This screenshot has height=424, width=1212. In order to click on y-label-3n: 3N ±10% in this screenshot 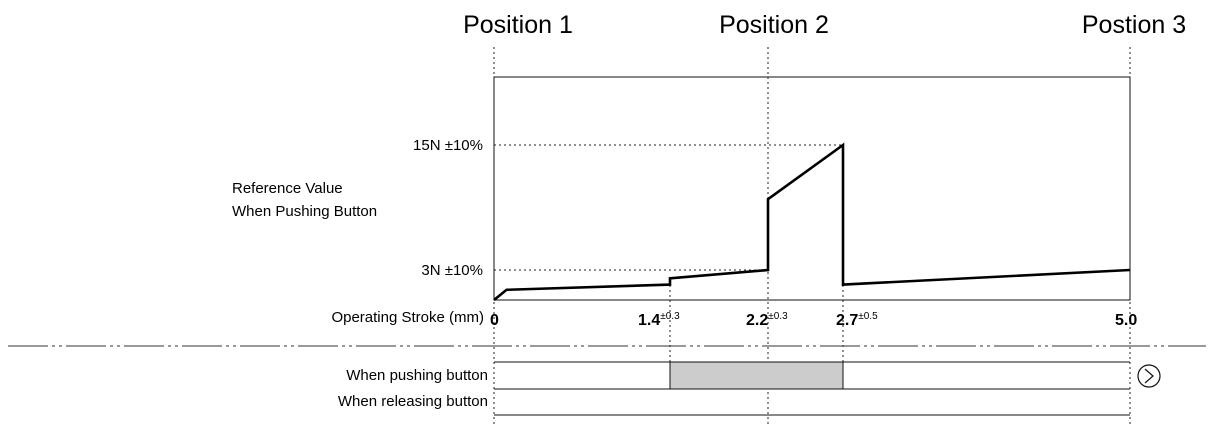, I will do `click(452, 270)`.